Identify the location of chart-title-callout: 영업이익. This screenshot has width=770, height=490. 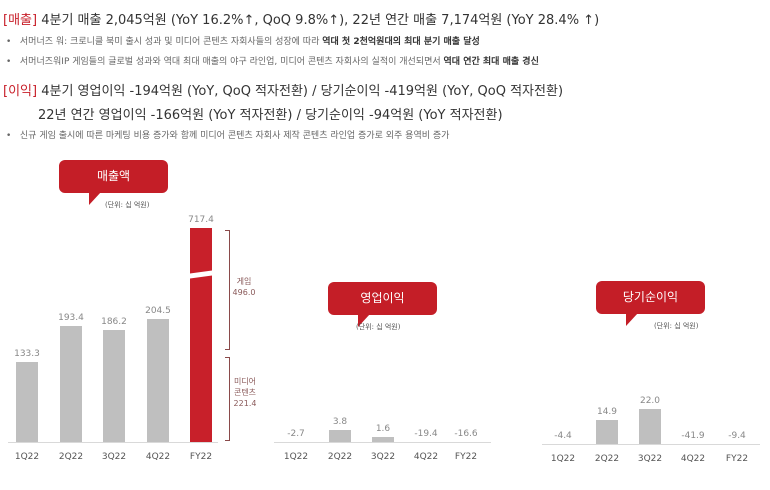
(382, 304).